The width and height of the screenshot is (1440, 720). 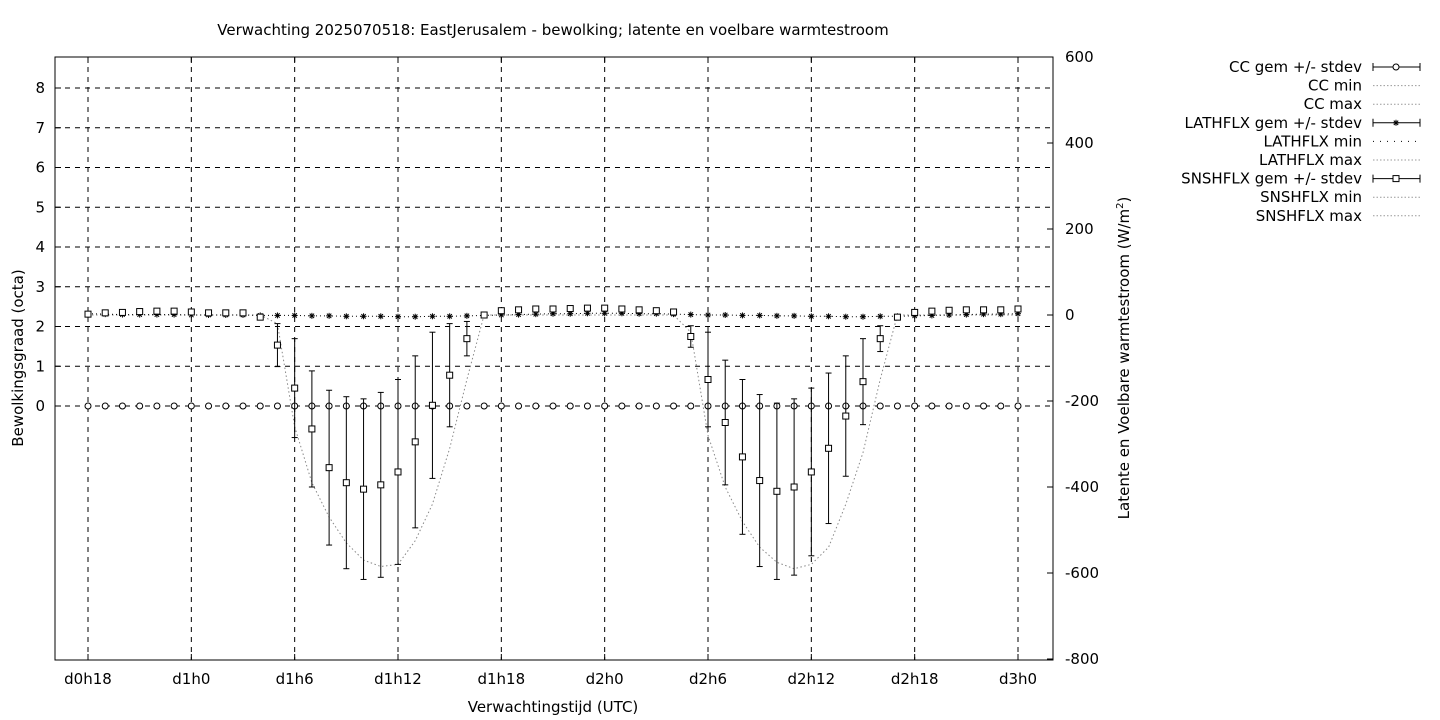 What do you see at coordinates (1124, 358) in the screenshot?
I see `y2-axis-label: Latente en Voelbare warmtestroom (W/m2)` at bounding box center [1124, 358].